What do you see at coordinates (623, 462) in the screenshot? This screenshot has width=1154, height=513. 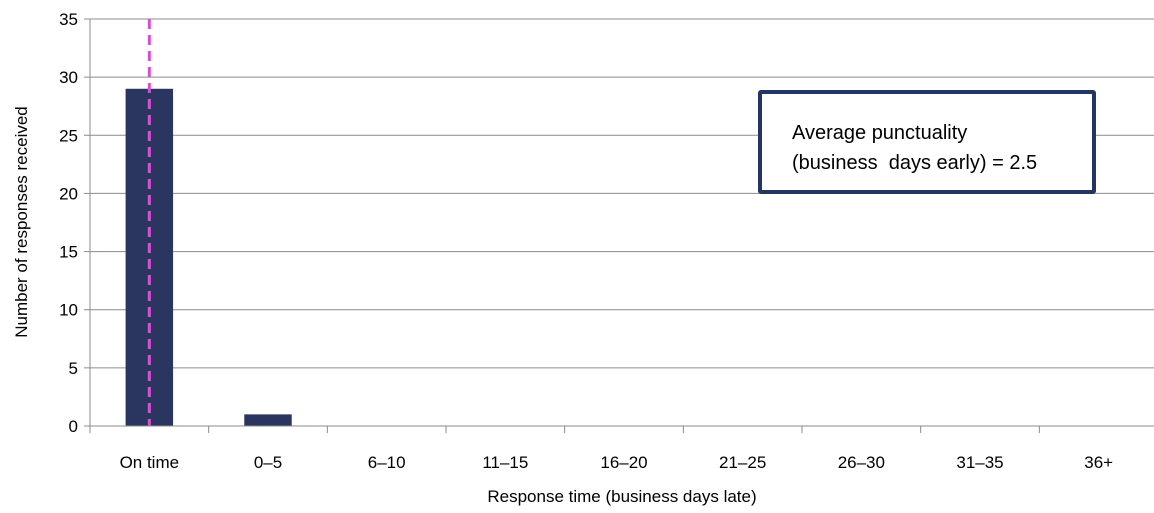 I see `x-tick-label: 16–20` at bounding box center [623, 462].